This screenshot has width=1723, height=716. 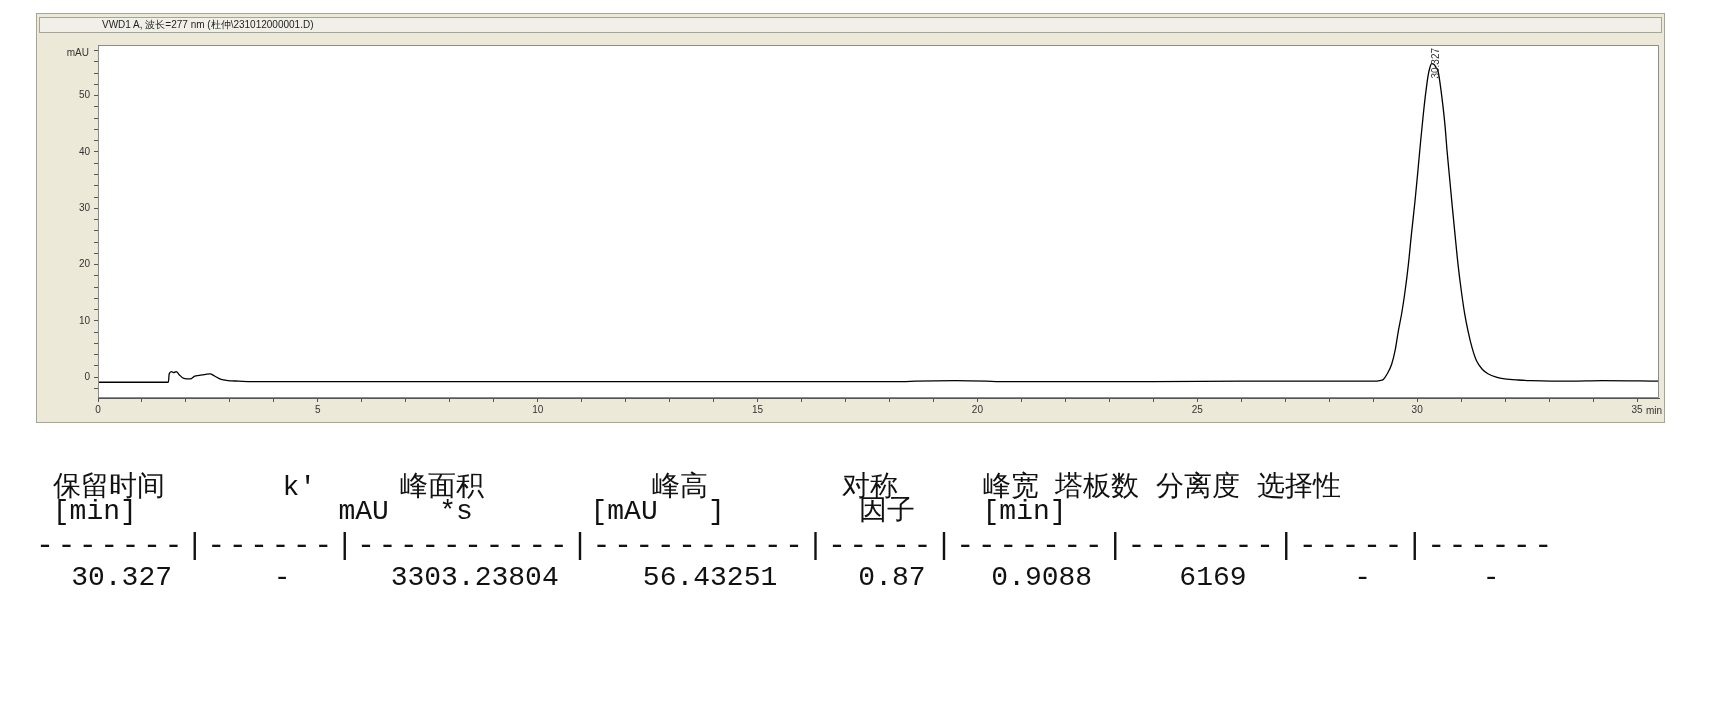 What do you see at coordinates (84, 264) in the screenshot?
I see `y-tick-label: 20` at bounding box center [84, 264].